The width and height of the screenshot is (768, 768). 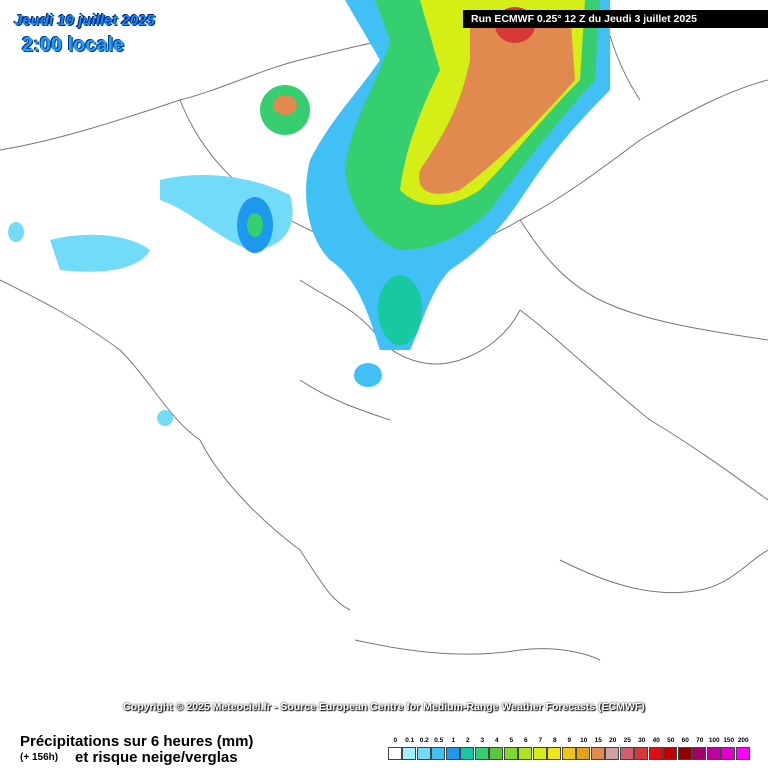 I want to click on legend-entry: 200, so click(x=743, y=748).